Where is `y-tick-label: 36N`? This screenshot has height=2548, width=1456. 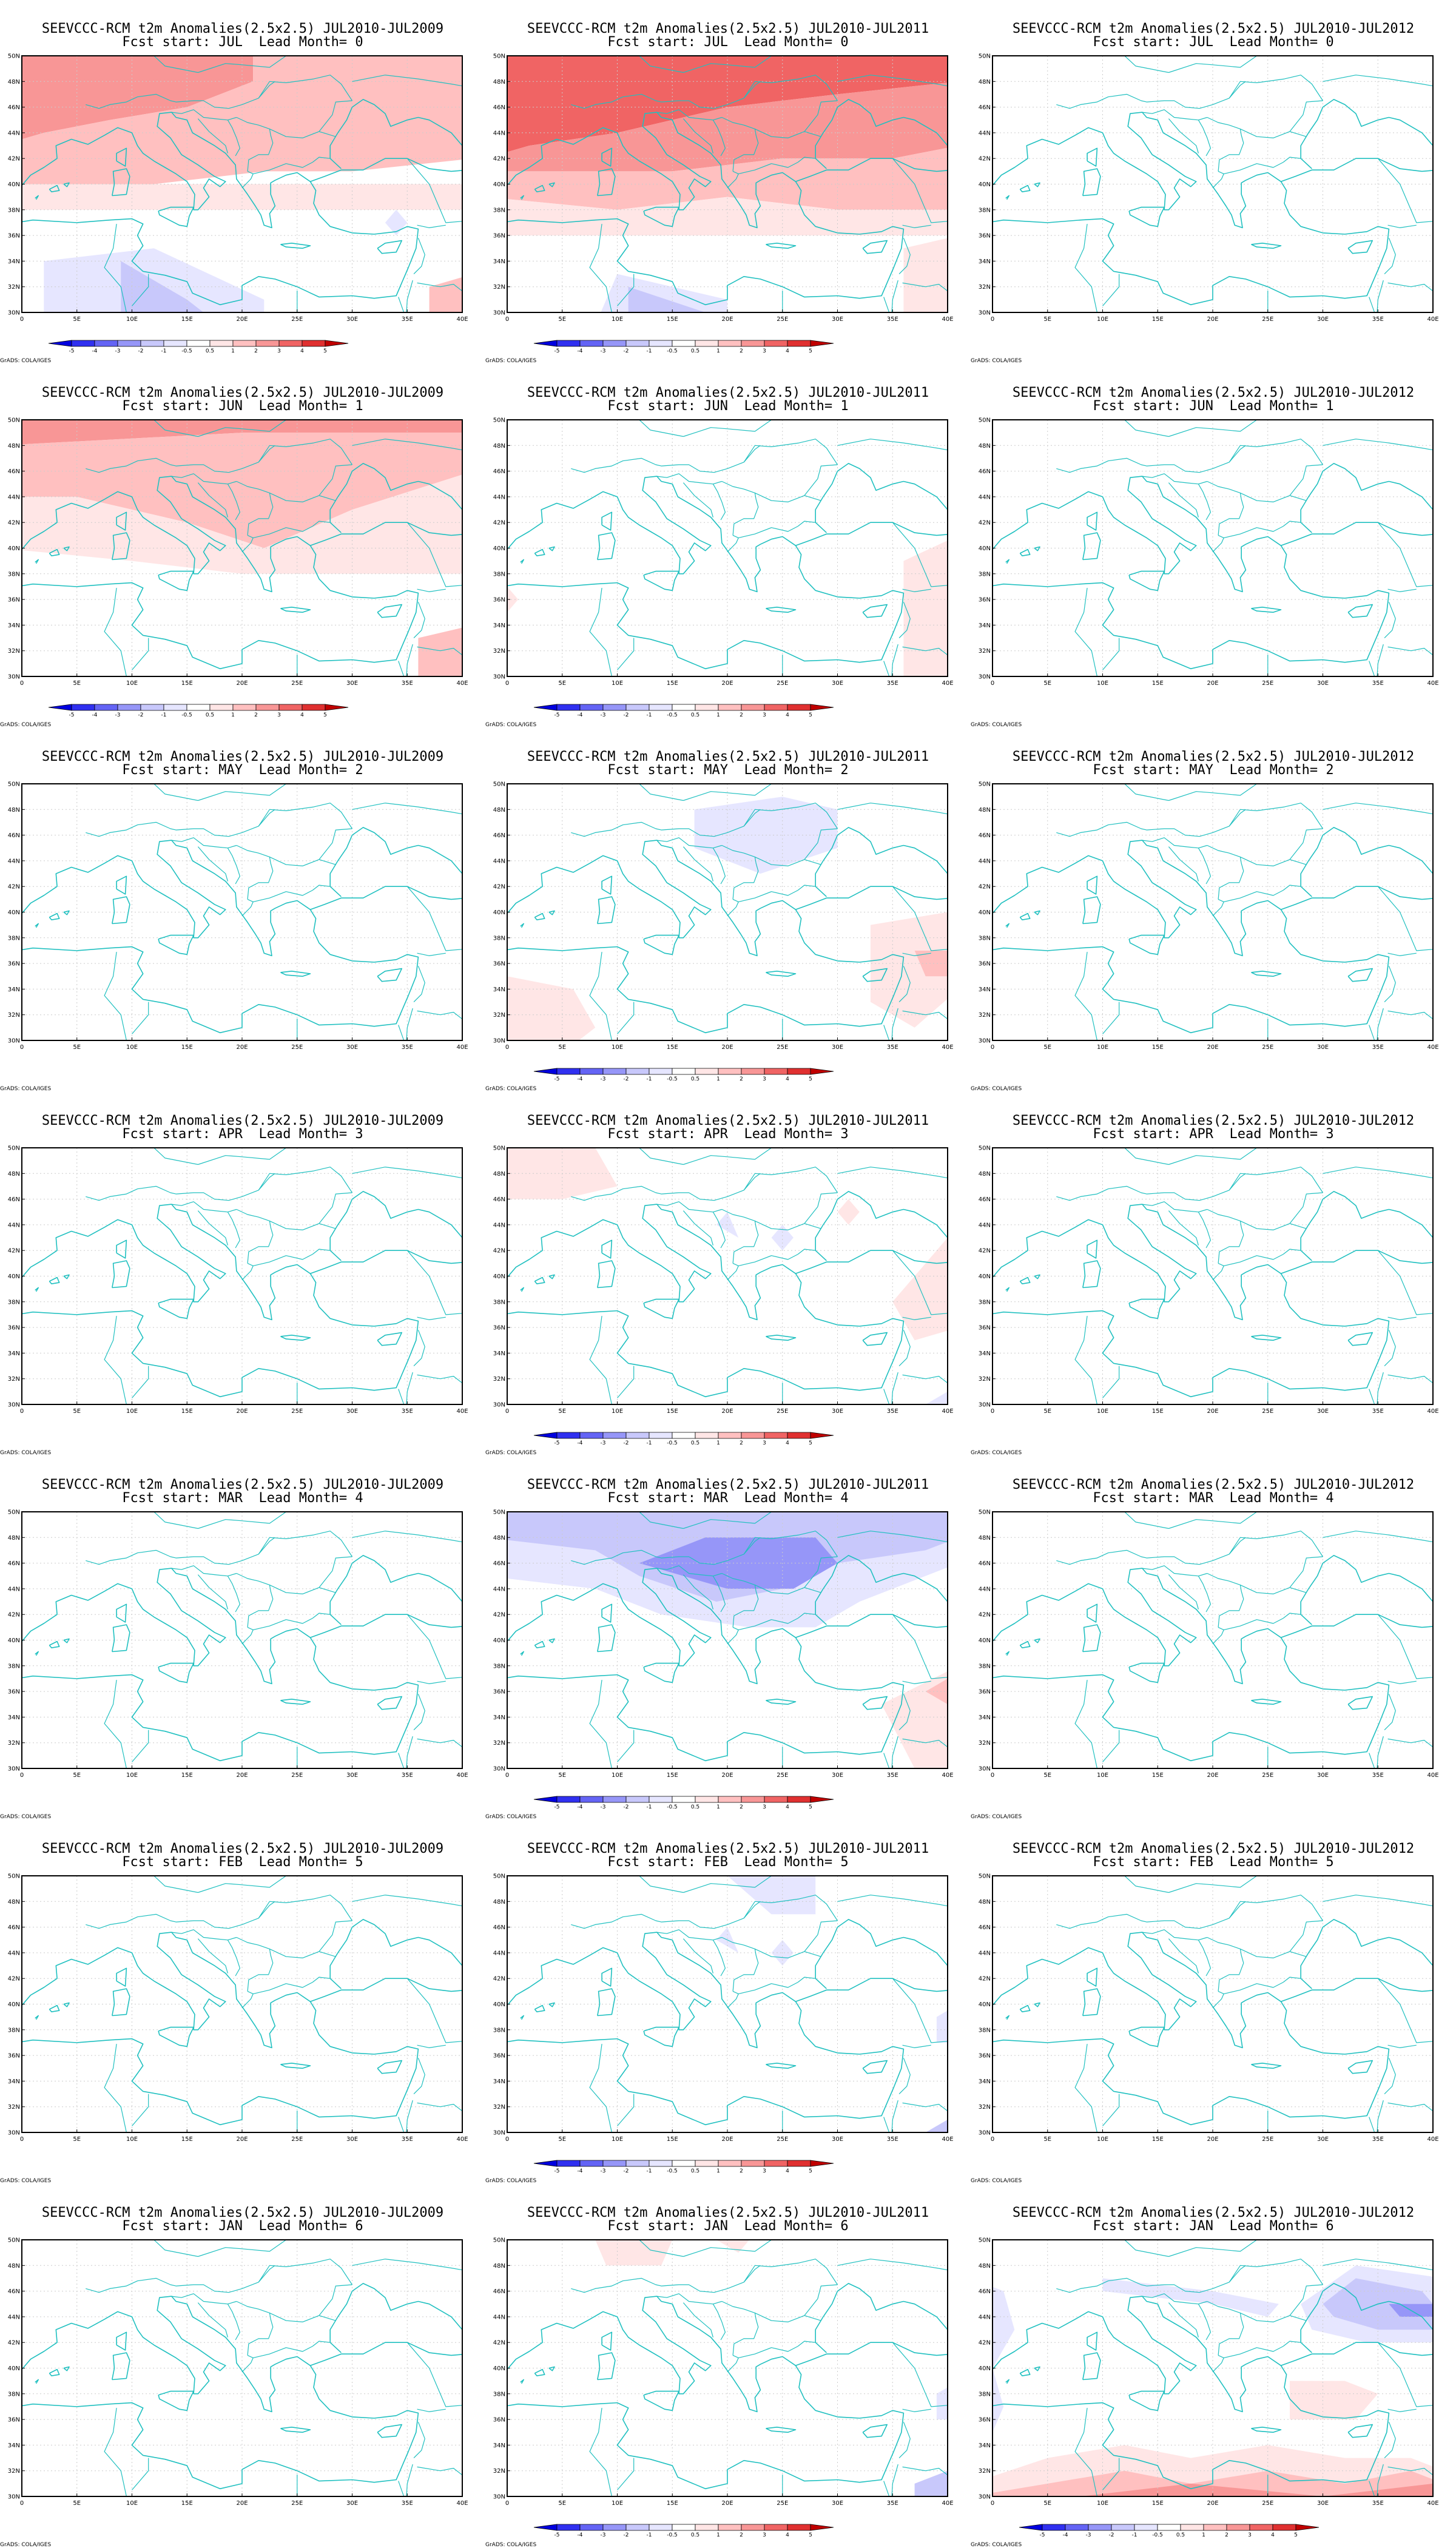
y-tick-label: 36N is located at coordinates (14, 1328).